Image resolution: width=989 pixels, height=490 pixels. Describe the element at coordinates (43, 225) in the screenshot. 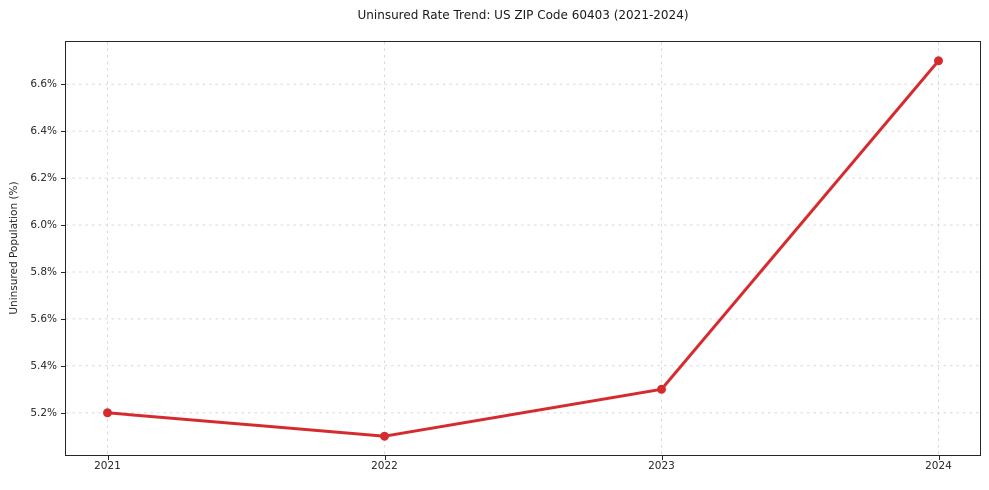

I see `y-tick-label: 6.0%` at that location.